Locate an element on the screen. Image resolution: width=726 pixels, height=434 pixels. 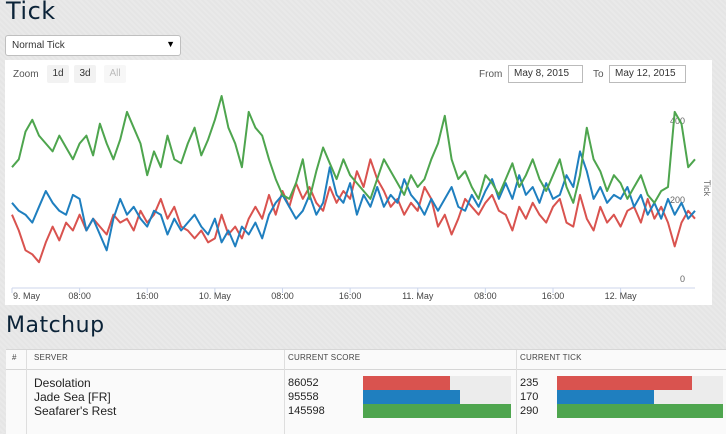
chevron-down-icon: ▼ is located at coordinates (170, 44).